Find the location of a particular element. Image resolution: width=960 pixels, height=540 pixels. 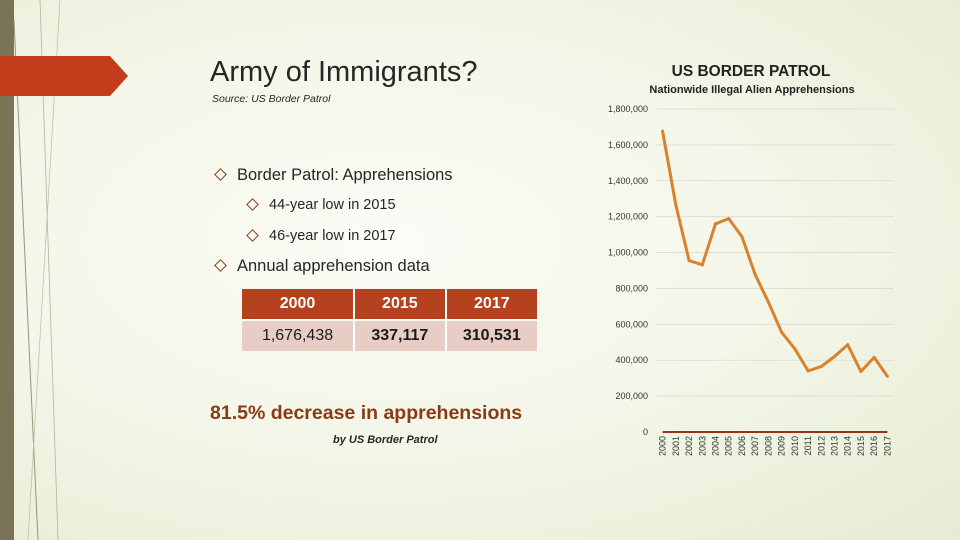

y-tick-label: 0 is located at coordinates (645, 432).